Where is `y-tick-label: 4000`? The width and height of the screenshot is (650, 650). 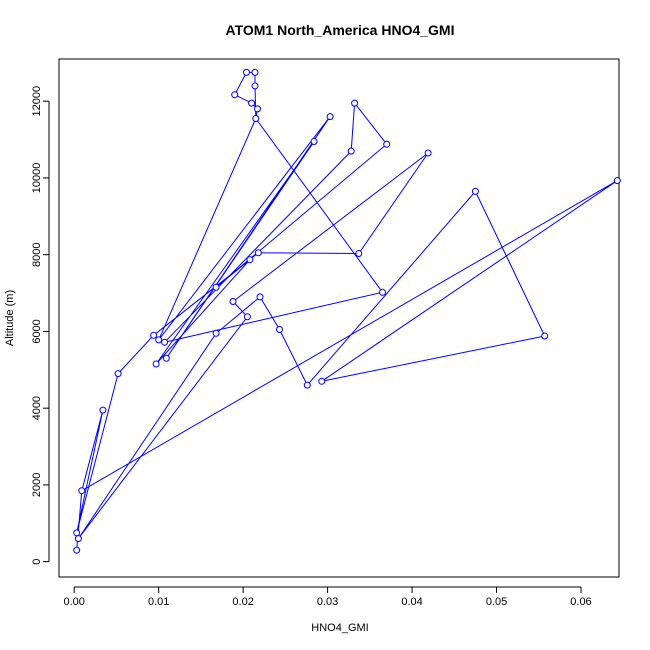
y-tick-label: 4000 is located at coordinates (37, 408).